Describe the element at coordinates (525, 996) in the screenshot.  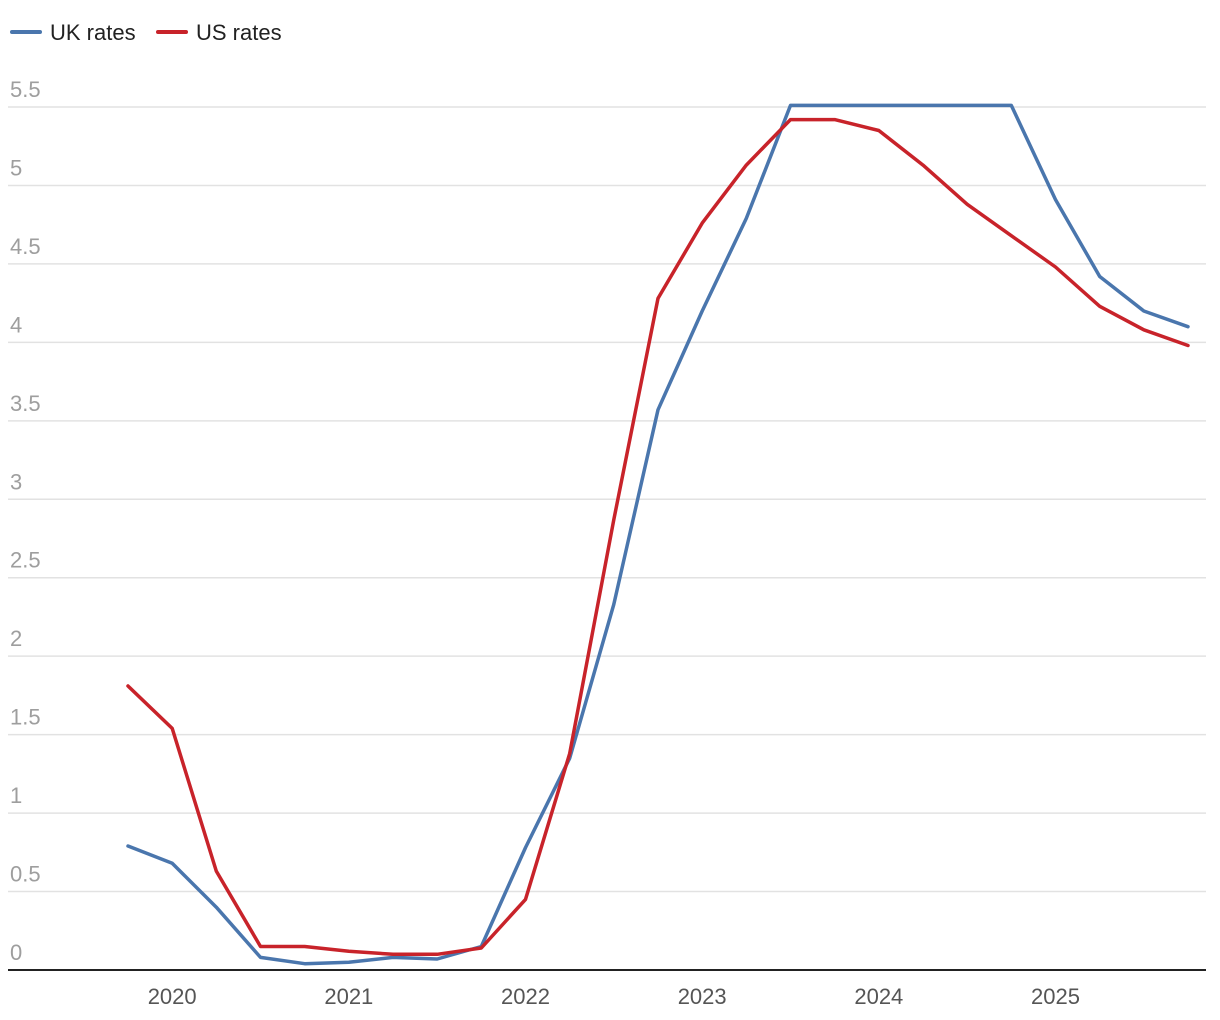
I see `x-tick-label: 2022` at that location.